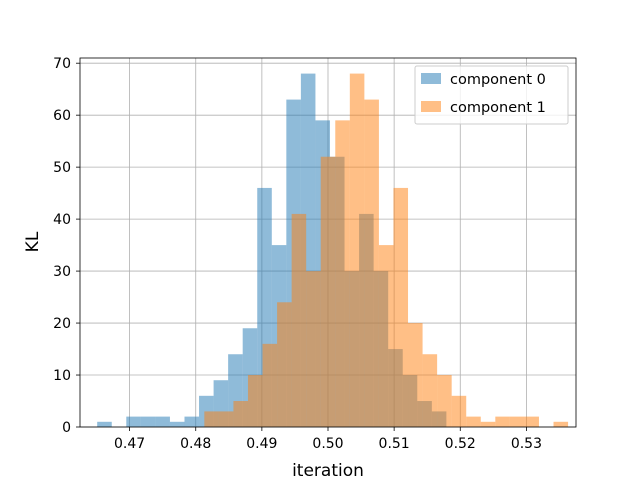 The image size is (640, 480). What do you see at coordinates (498, 108) in the screenshot?
I see `legend-label-component-1: component 1` at bounding box center [498, 108].